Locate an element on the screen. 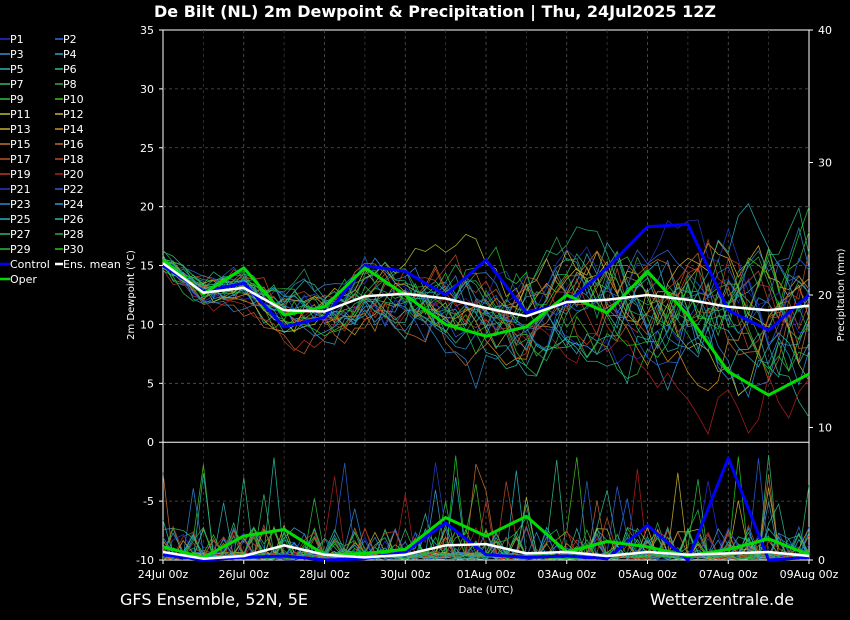 This screenshot has height=620, width=850. y2-tick-label: 20 is located at coordinates (825, 295).